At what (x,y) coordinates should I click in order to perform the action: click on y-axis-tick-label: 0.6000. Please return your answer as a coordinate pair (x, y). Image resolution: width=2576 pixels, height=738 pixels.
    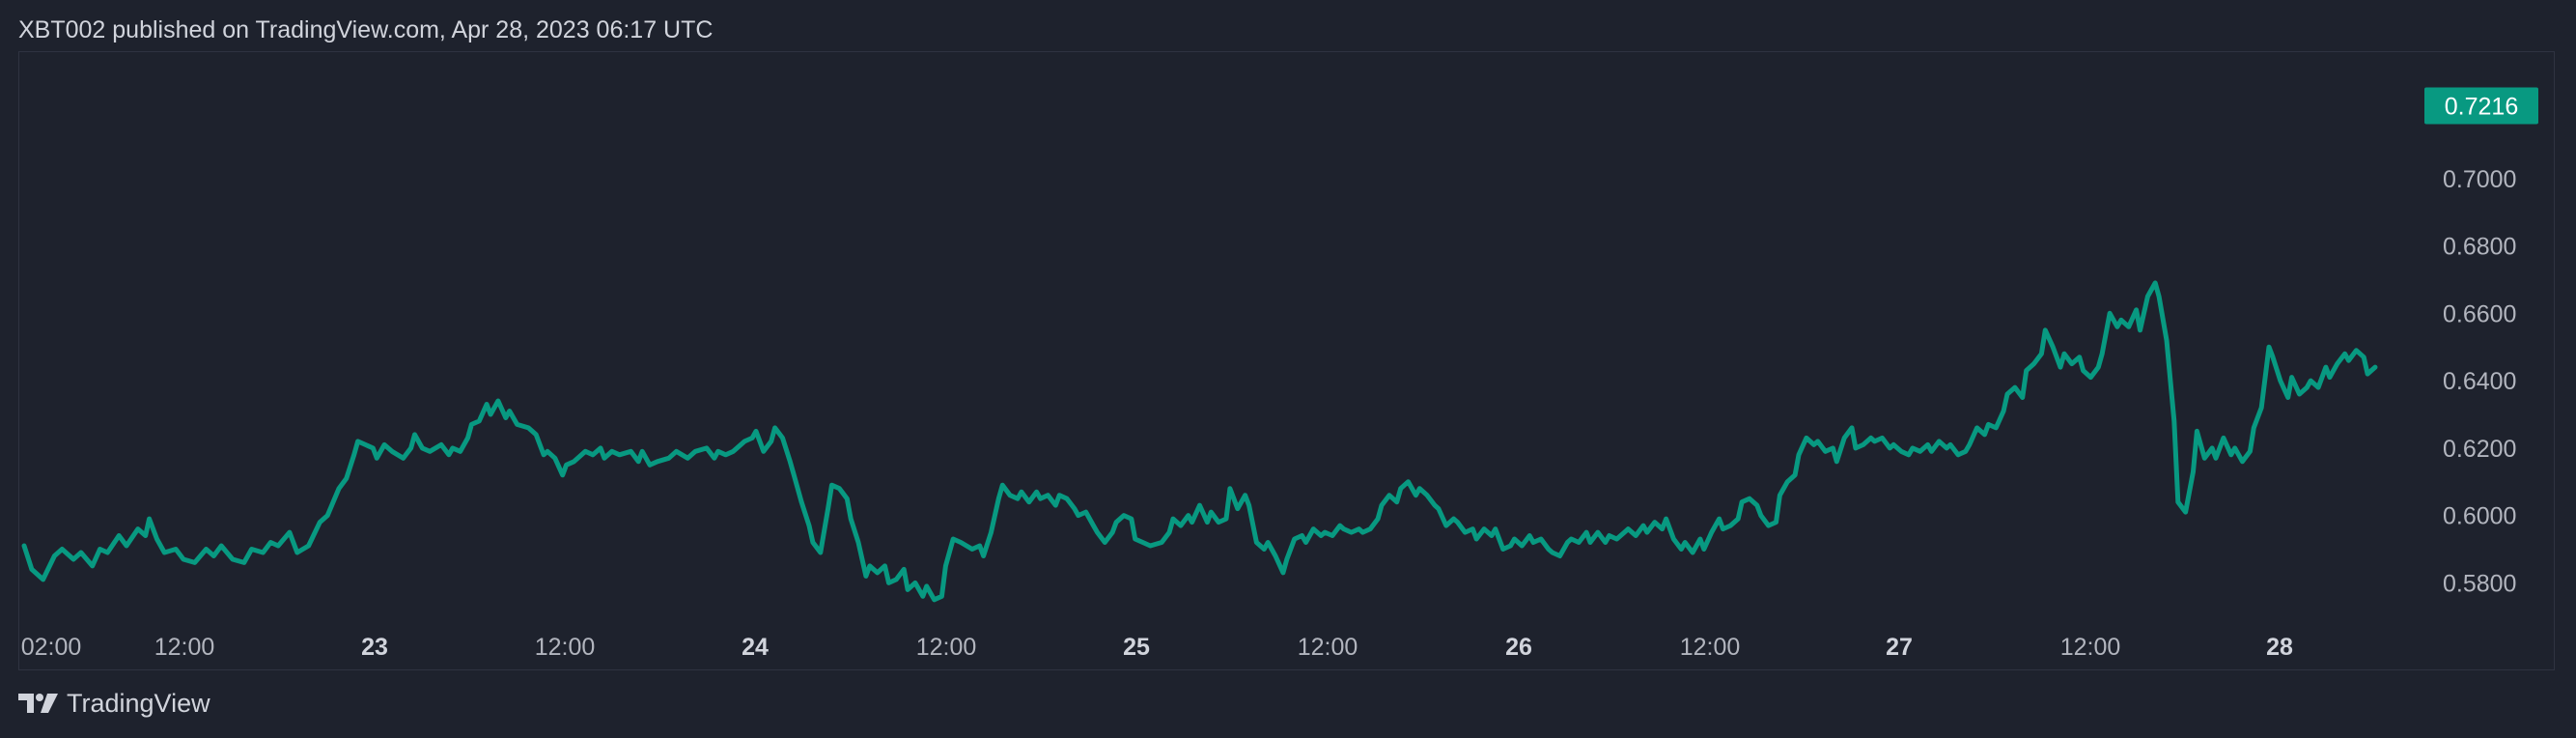
    Looking at the image, I should click on (2480, 516).